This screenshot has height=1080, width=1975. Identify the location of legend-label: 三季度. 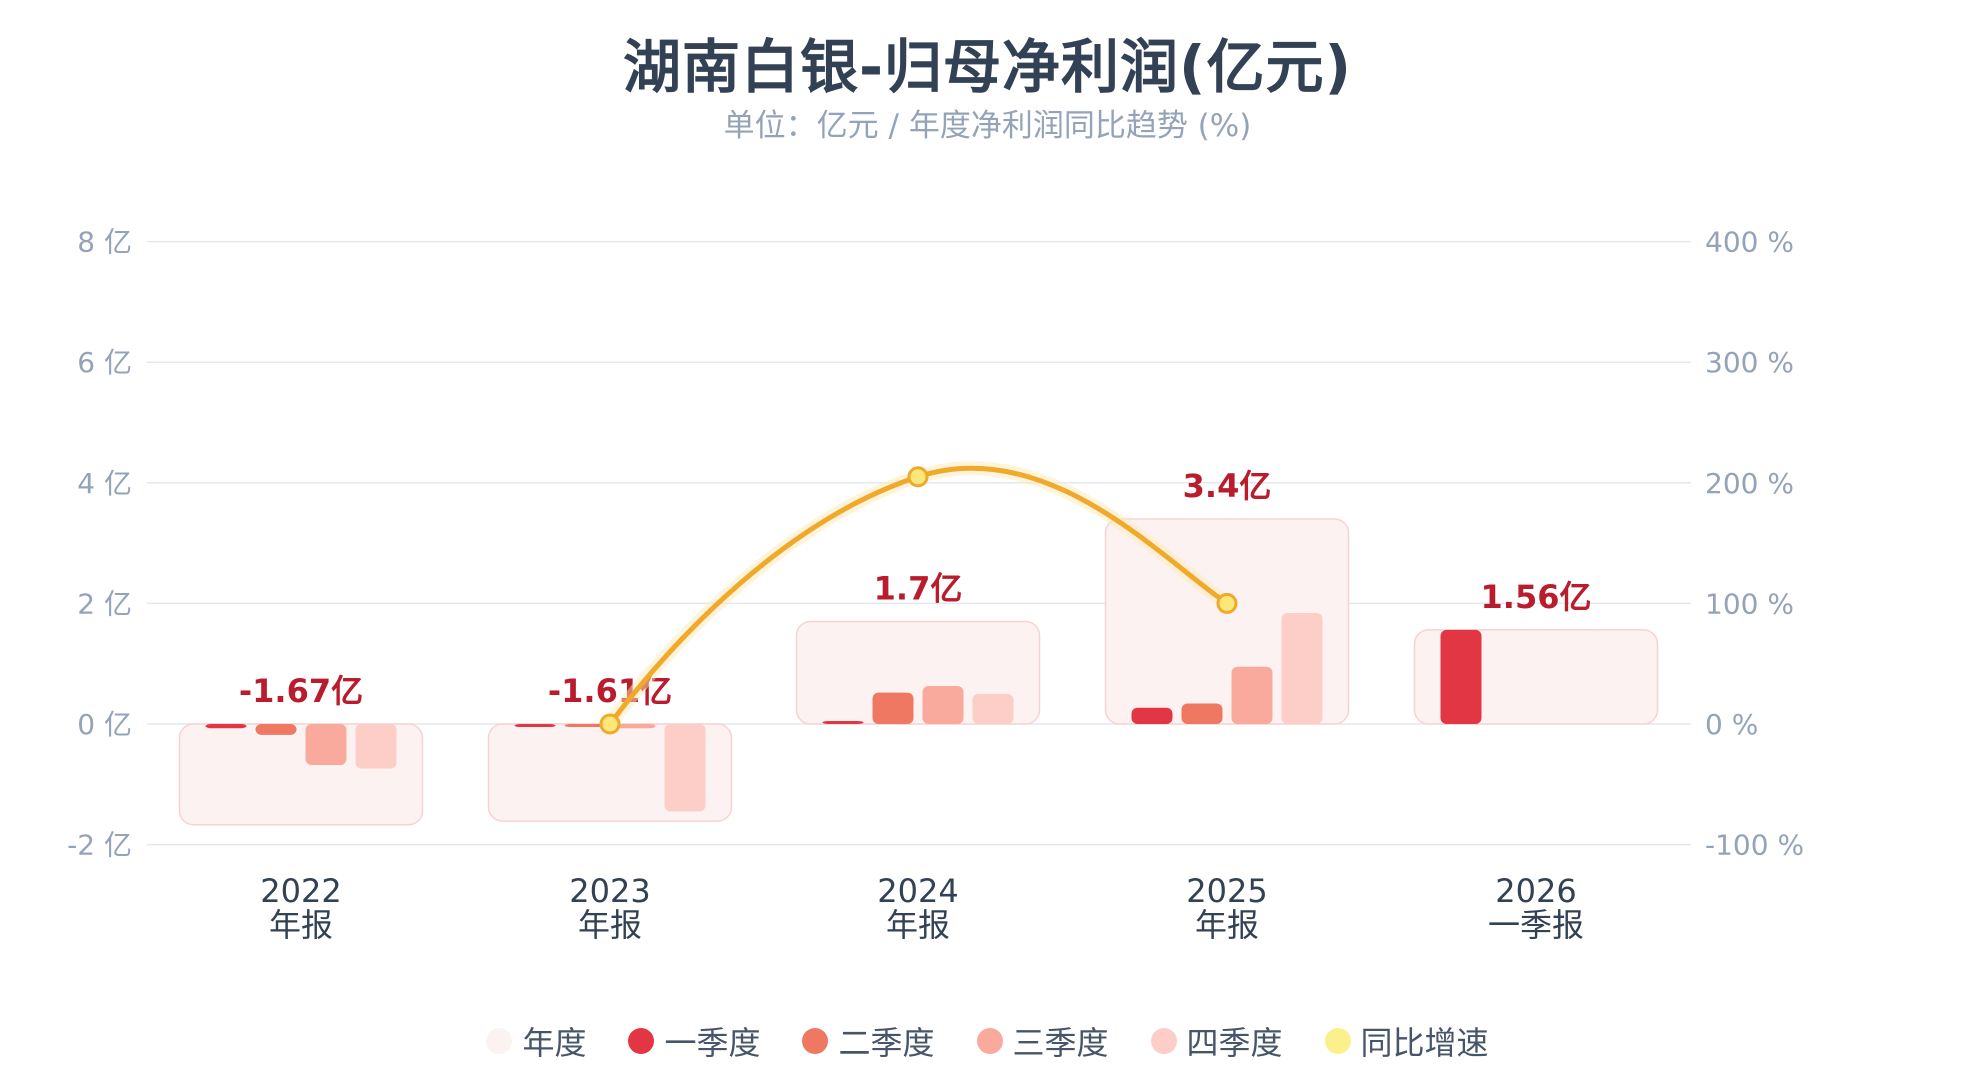
(1060, 1043).